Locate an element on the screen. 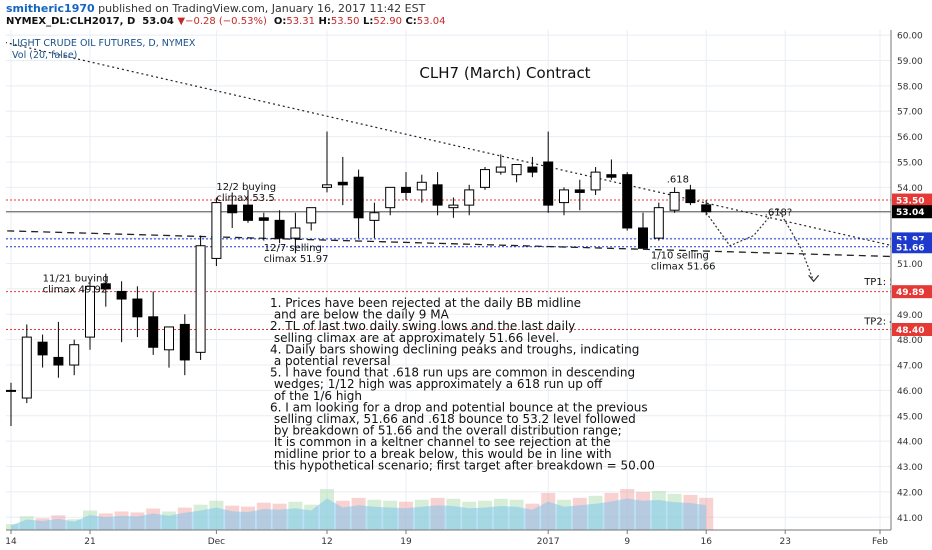 Image resolution: width=932 pixels, height=550 pixels. trendline is located at coordinates (448, 244).